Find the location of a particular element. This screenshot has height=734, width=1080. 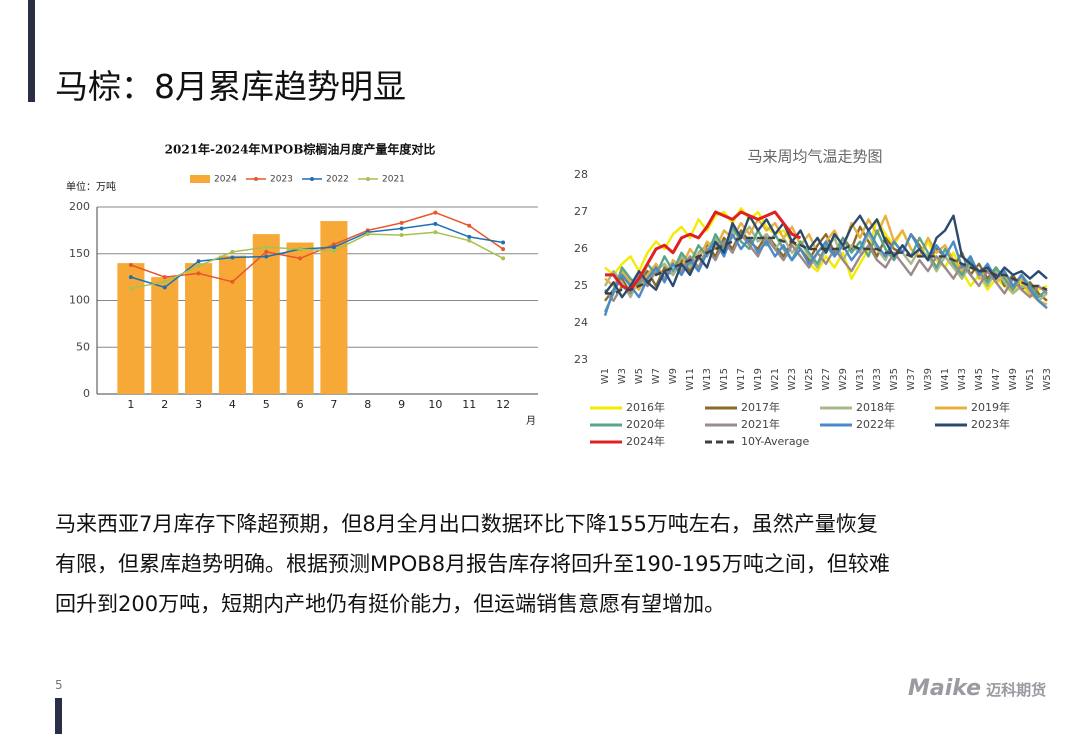

x-tick-label: 5 is located at coordinates (266, 404).